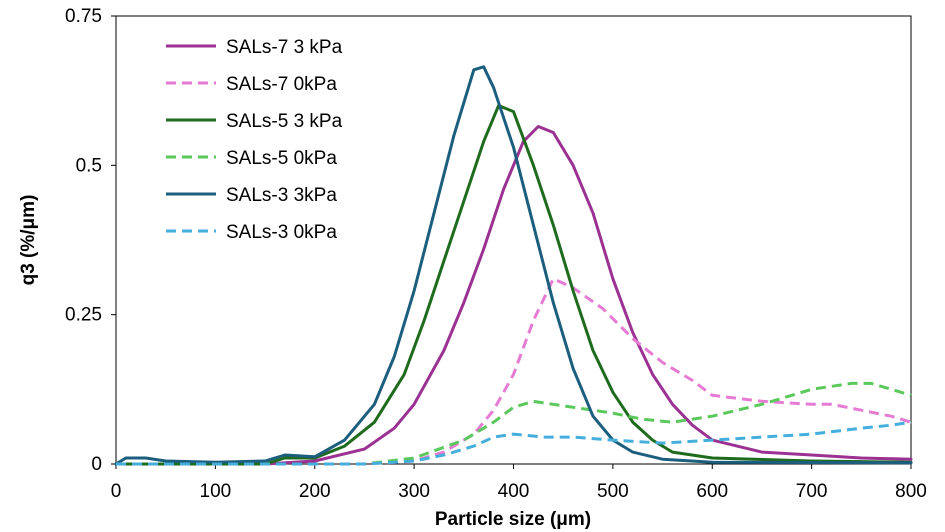 The image size is (945, 532). Describe the element at coordinates (414, 491) in the screenshot. I see `x-tick-label: 300` at that location.